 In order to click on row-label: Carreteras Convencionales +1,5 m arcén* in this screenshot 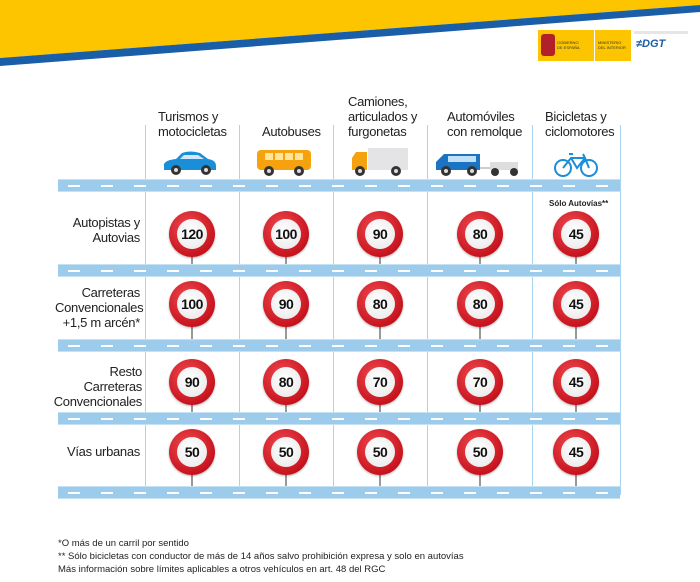, I will do `click(99, 307)`.